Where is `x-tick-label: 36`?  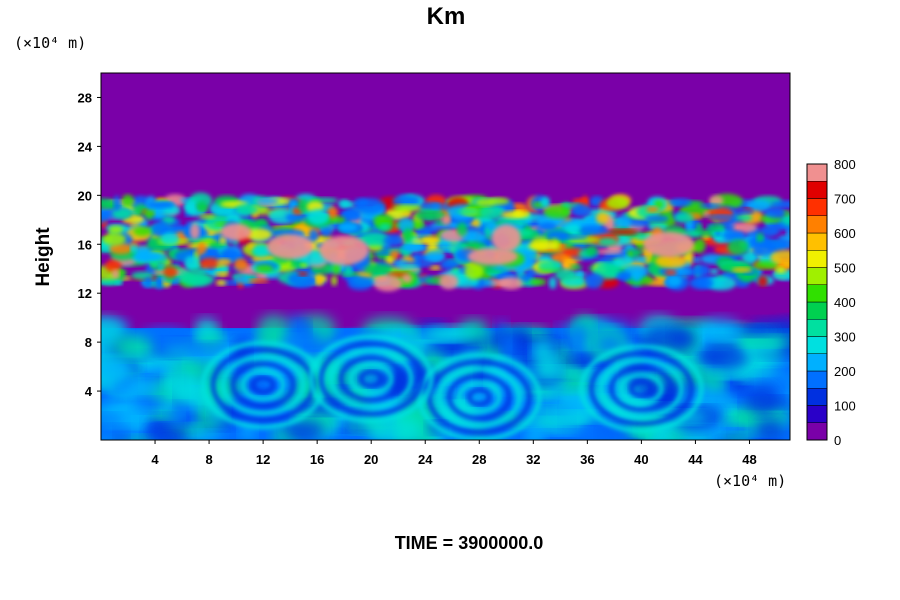
x-tick-label: 36 is located at coordinates (587, 459).